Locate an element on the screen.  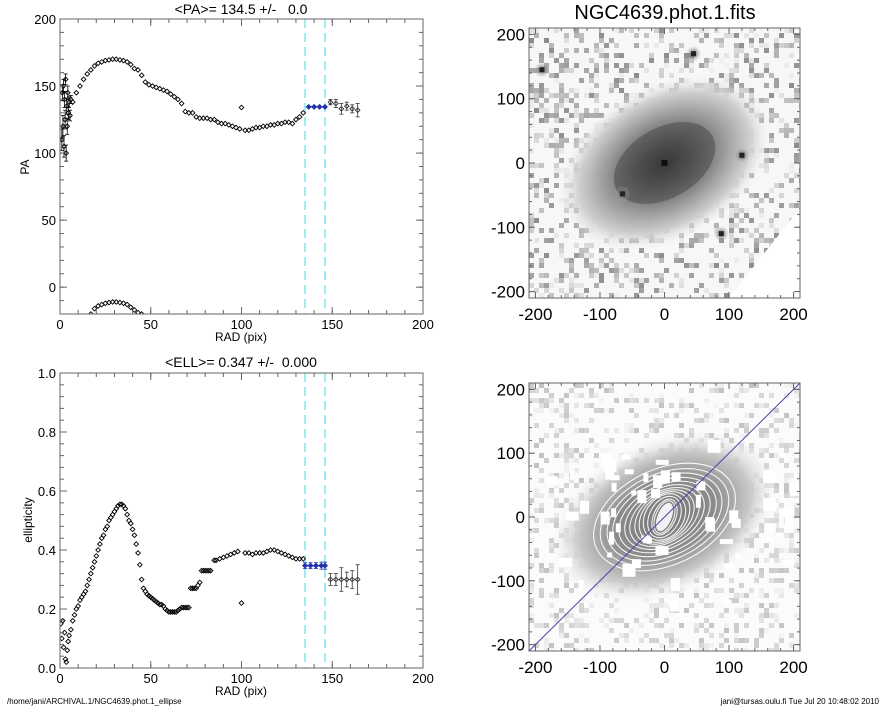
contour-xtick-label: 0 is located at coordinates (664, 667).